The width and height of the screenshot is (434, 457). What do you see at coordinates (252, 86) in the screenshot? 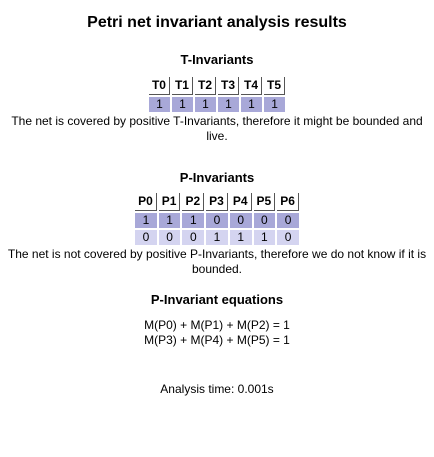
I see `t-column-header: T4` at bounding box center [252, 86].